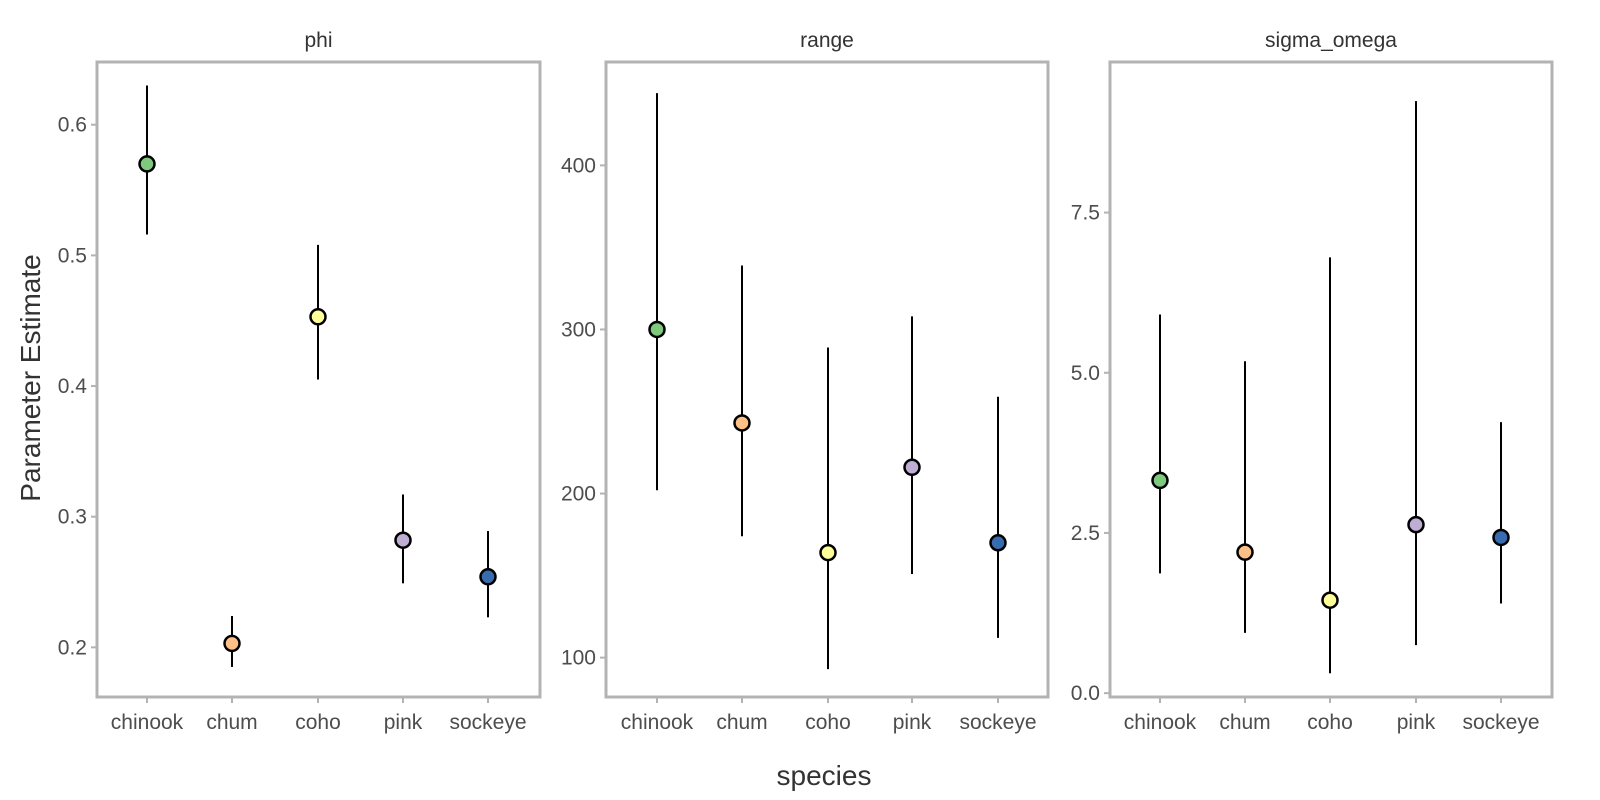 This screenshot has height=800, width=1600. What do you see at coordinates (72, 125) in the screenshot?
I see `y-tick-label: 0.6` at bounding box center [72, 125].